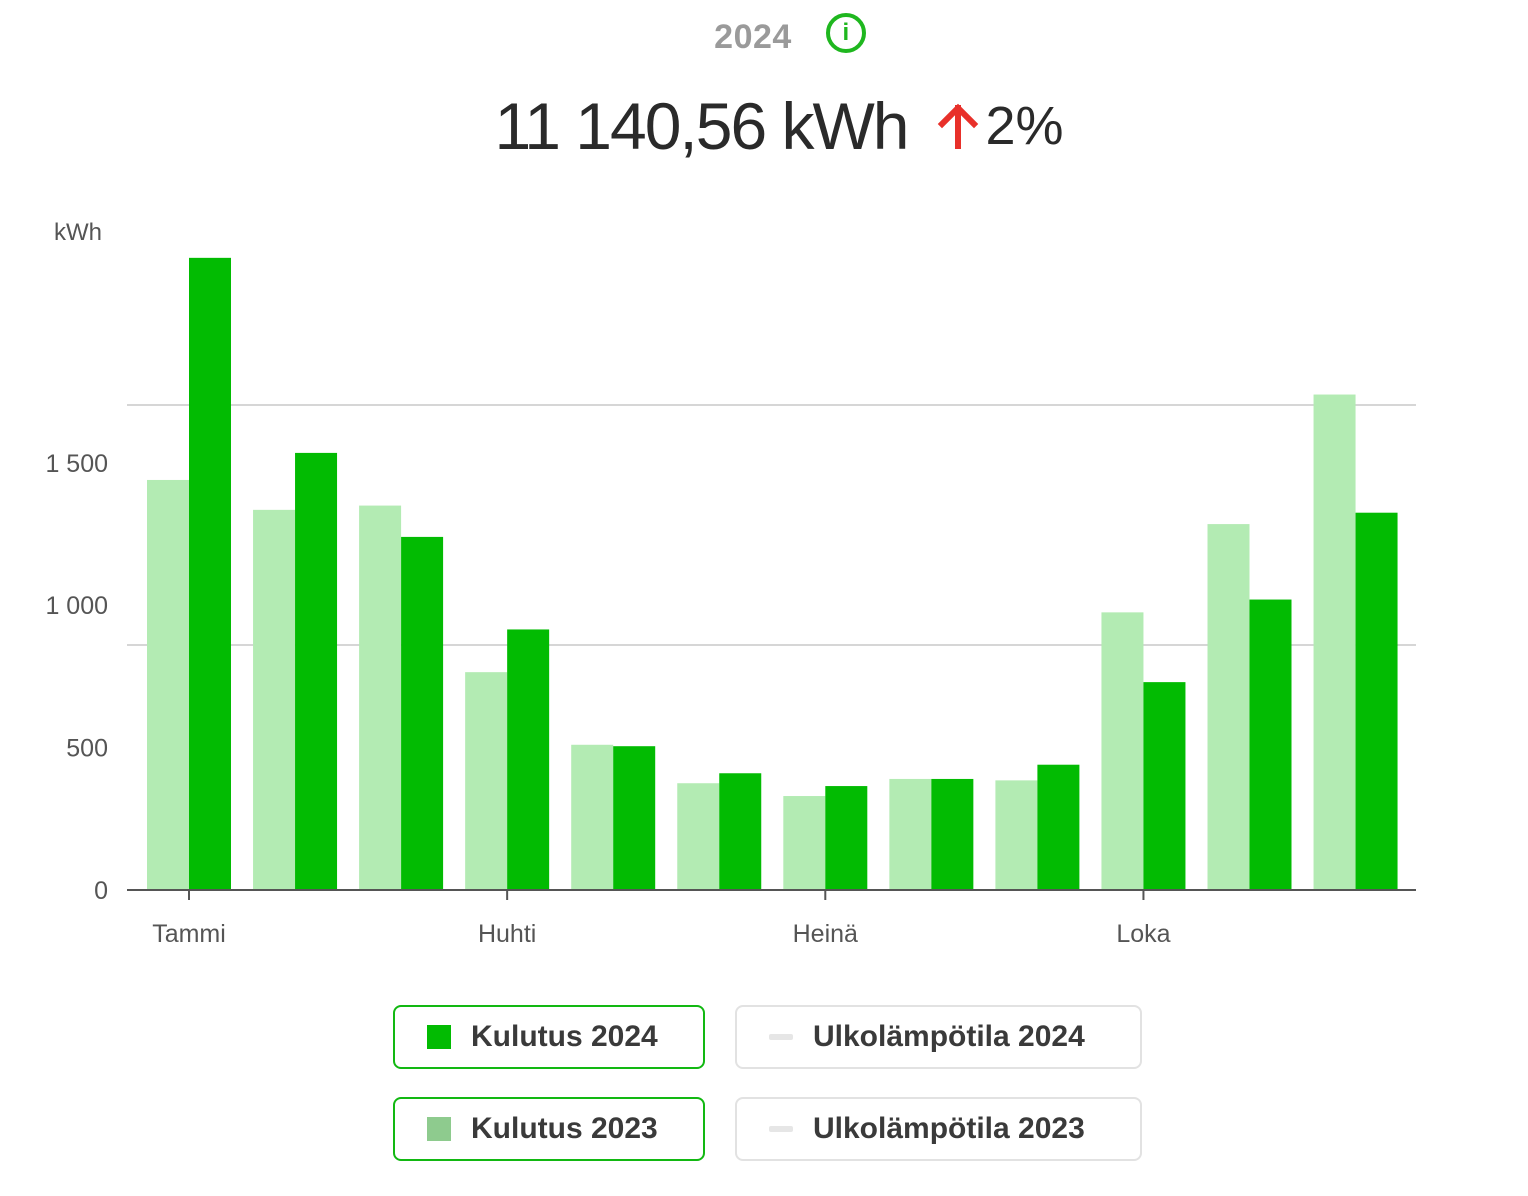 The height and width of the screenshot is (1196, 1528). I want to click on x-tick-label: Huhti, so click(507, 934).